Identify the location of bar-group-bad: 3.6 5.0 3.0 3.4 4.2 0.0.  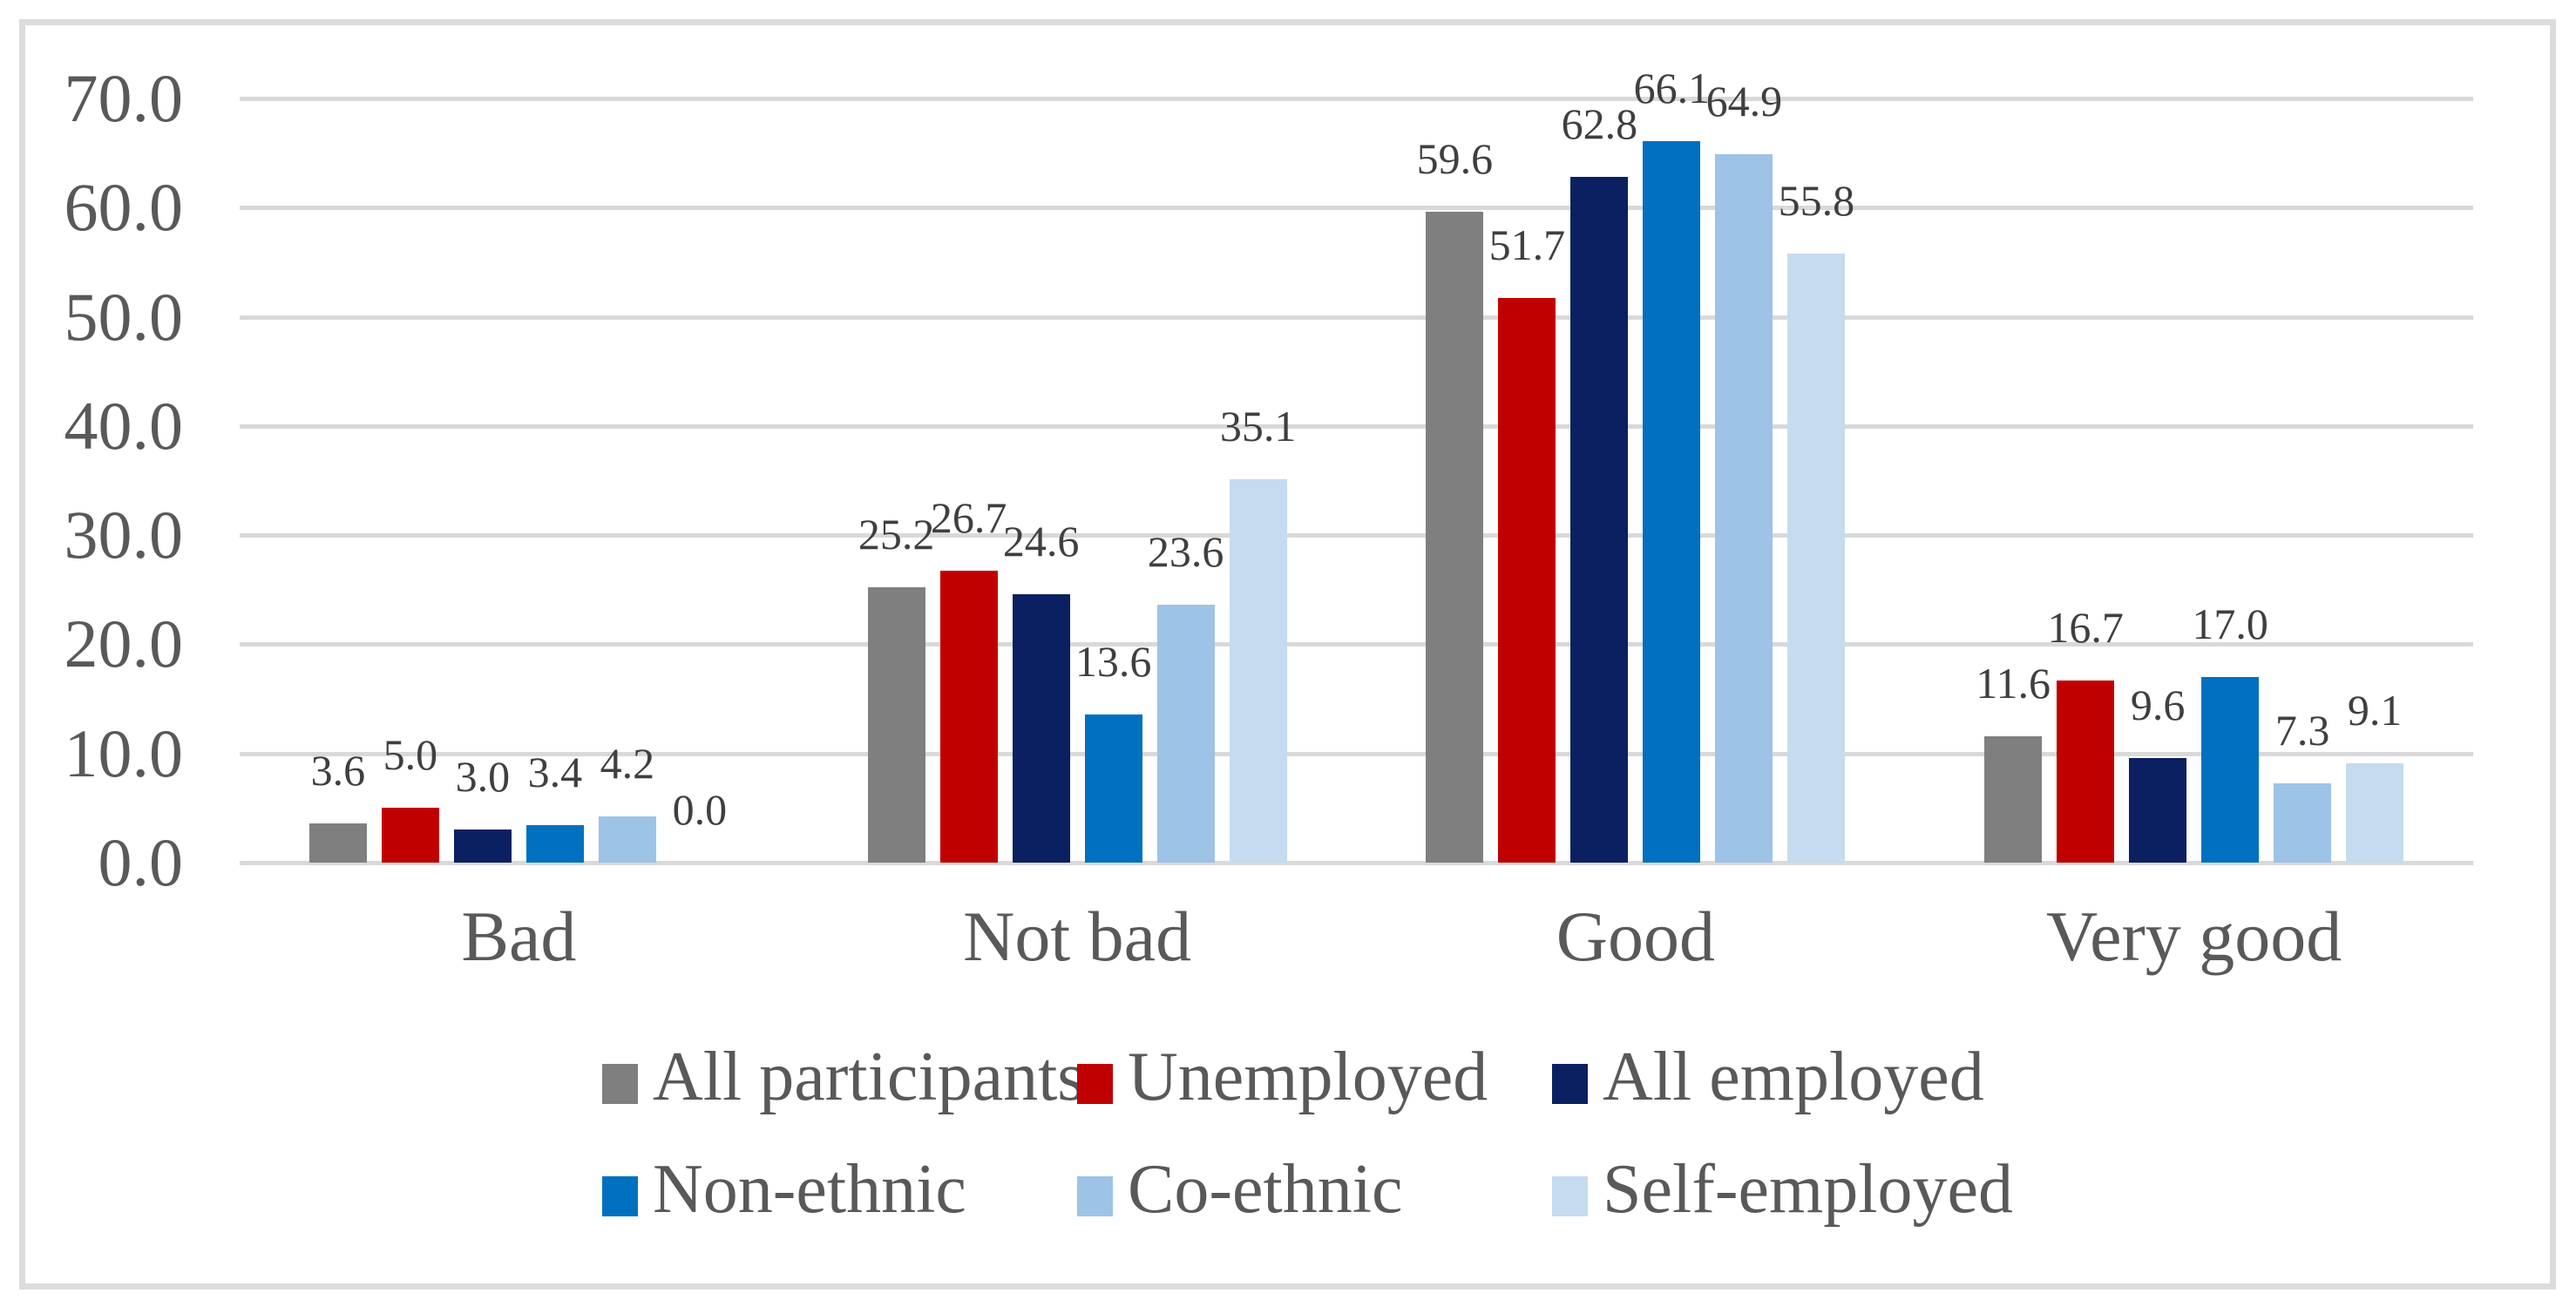
(519, 480).